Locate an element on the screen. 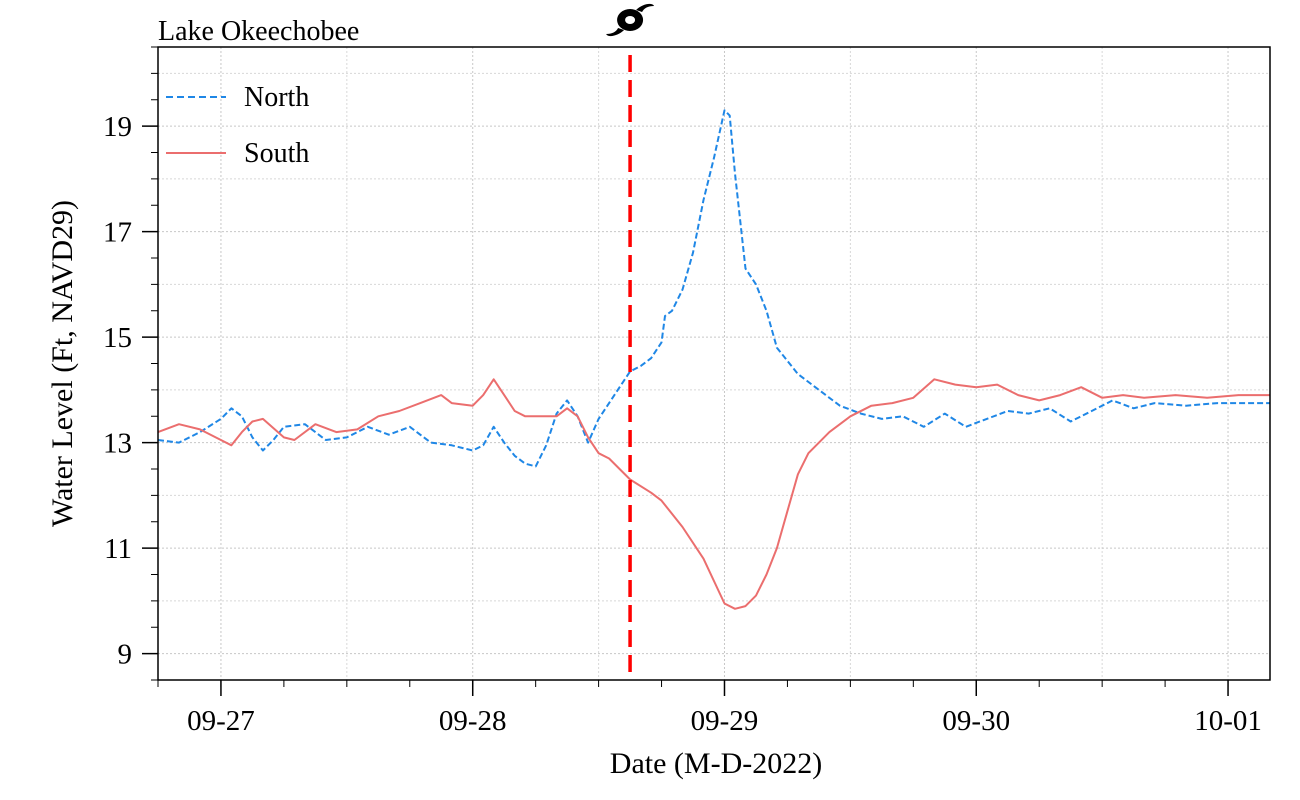  y-axis-label: Water Level (Ft, NAVD29) is located at coordinates (62, 363).